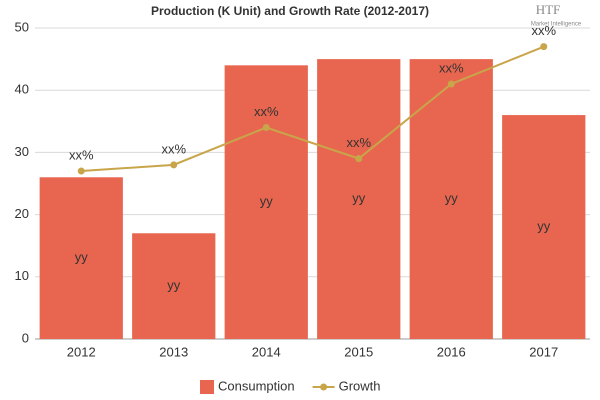 This screenshot has height=400, width=600. What do you see at coordinates (81, 351) in the screenshot?
I see `x-tick-label: 2012` at bounding box center [81, 351].